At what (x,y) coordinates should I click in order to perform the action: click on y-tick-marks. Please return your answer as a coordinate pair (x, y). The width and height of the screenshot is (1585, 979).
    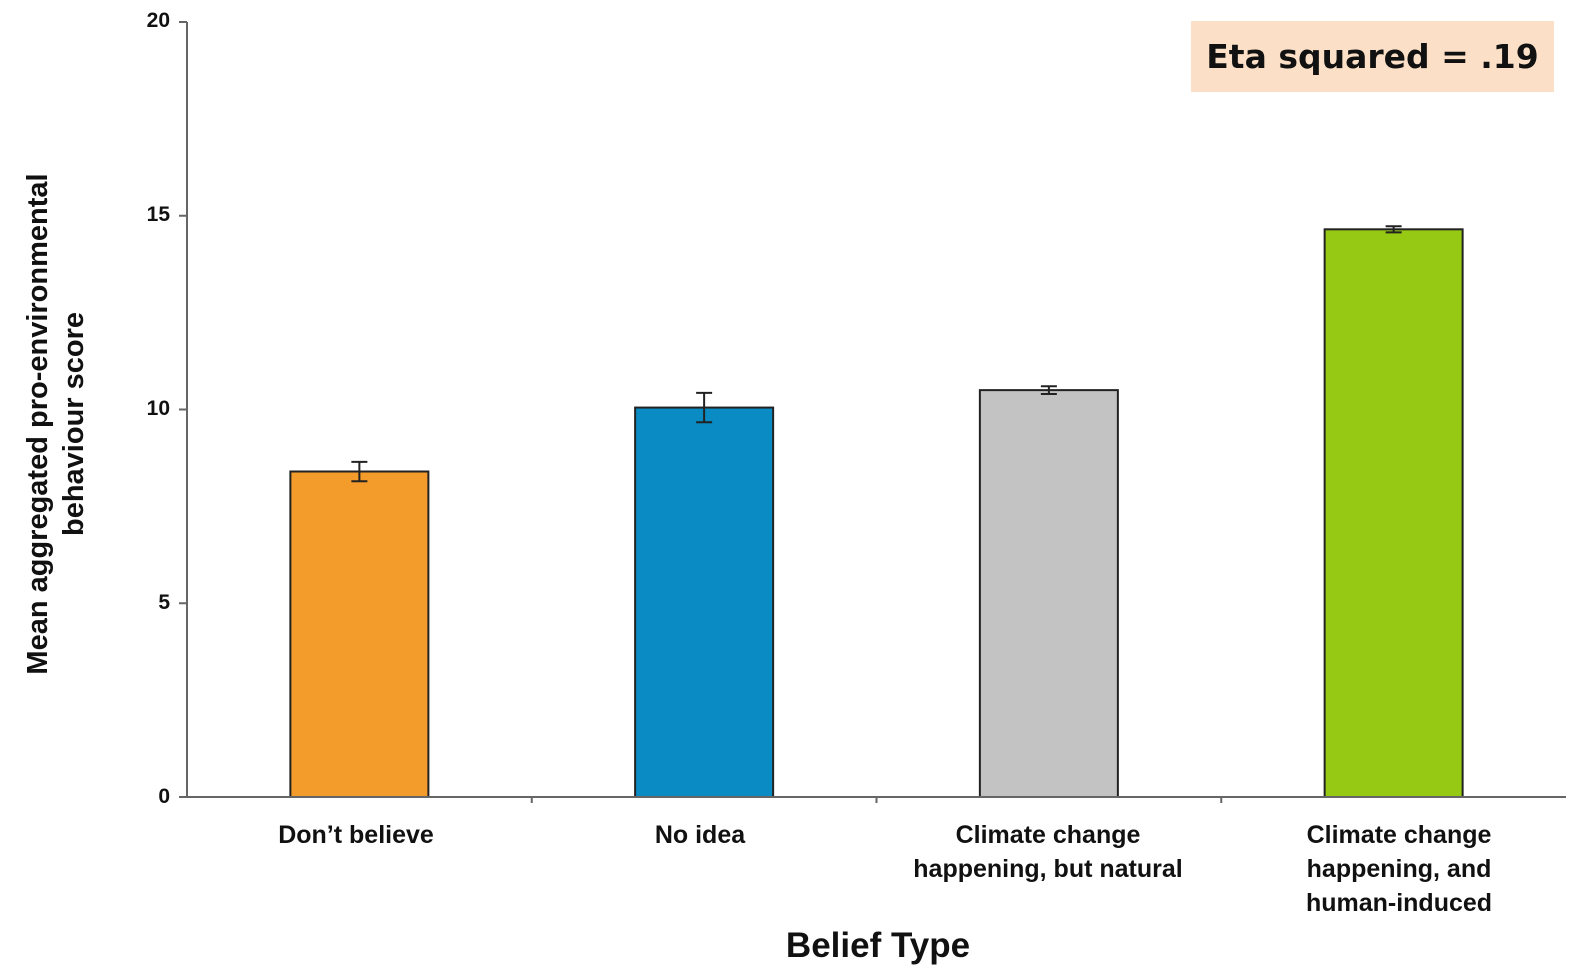
    Looking at the image, I should click on (183, 409).